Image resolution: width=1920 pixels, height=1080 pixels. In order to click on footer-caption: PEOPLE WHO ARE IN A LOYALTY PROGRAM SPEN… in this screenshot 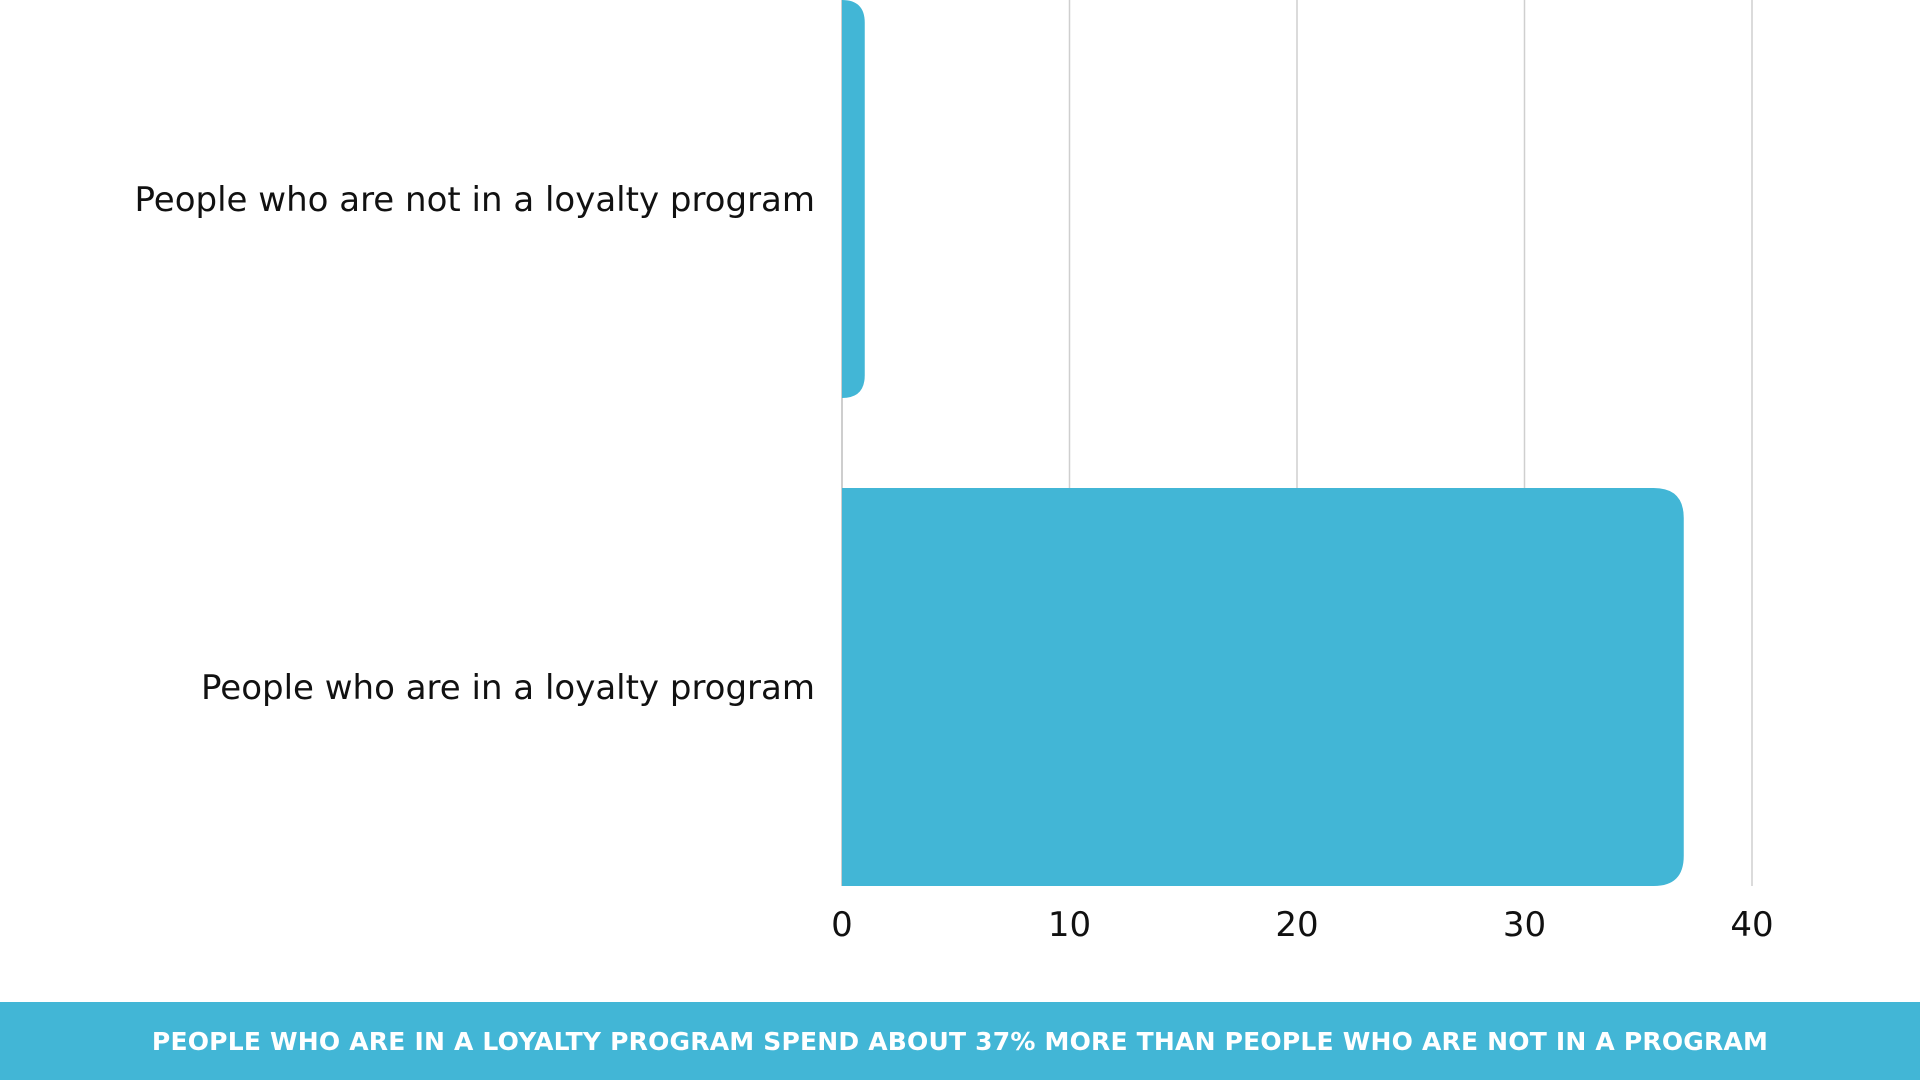, I will do `click(960, 1041)`.